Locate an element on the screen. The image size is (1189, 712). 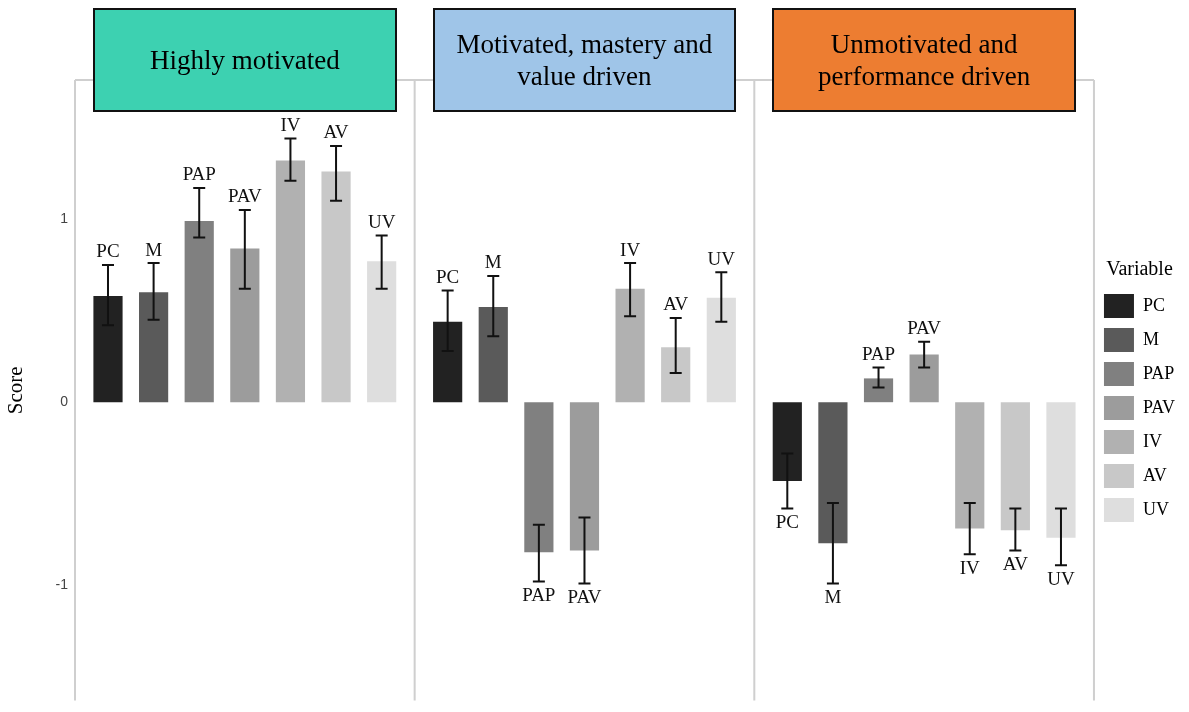
legend-label: M is located at coordinates (1150, 338).